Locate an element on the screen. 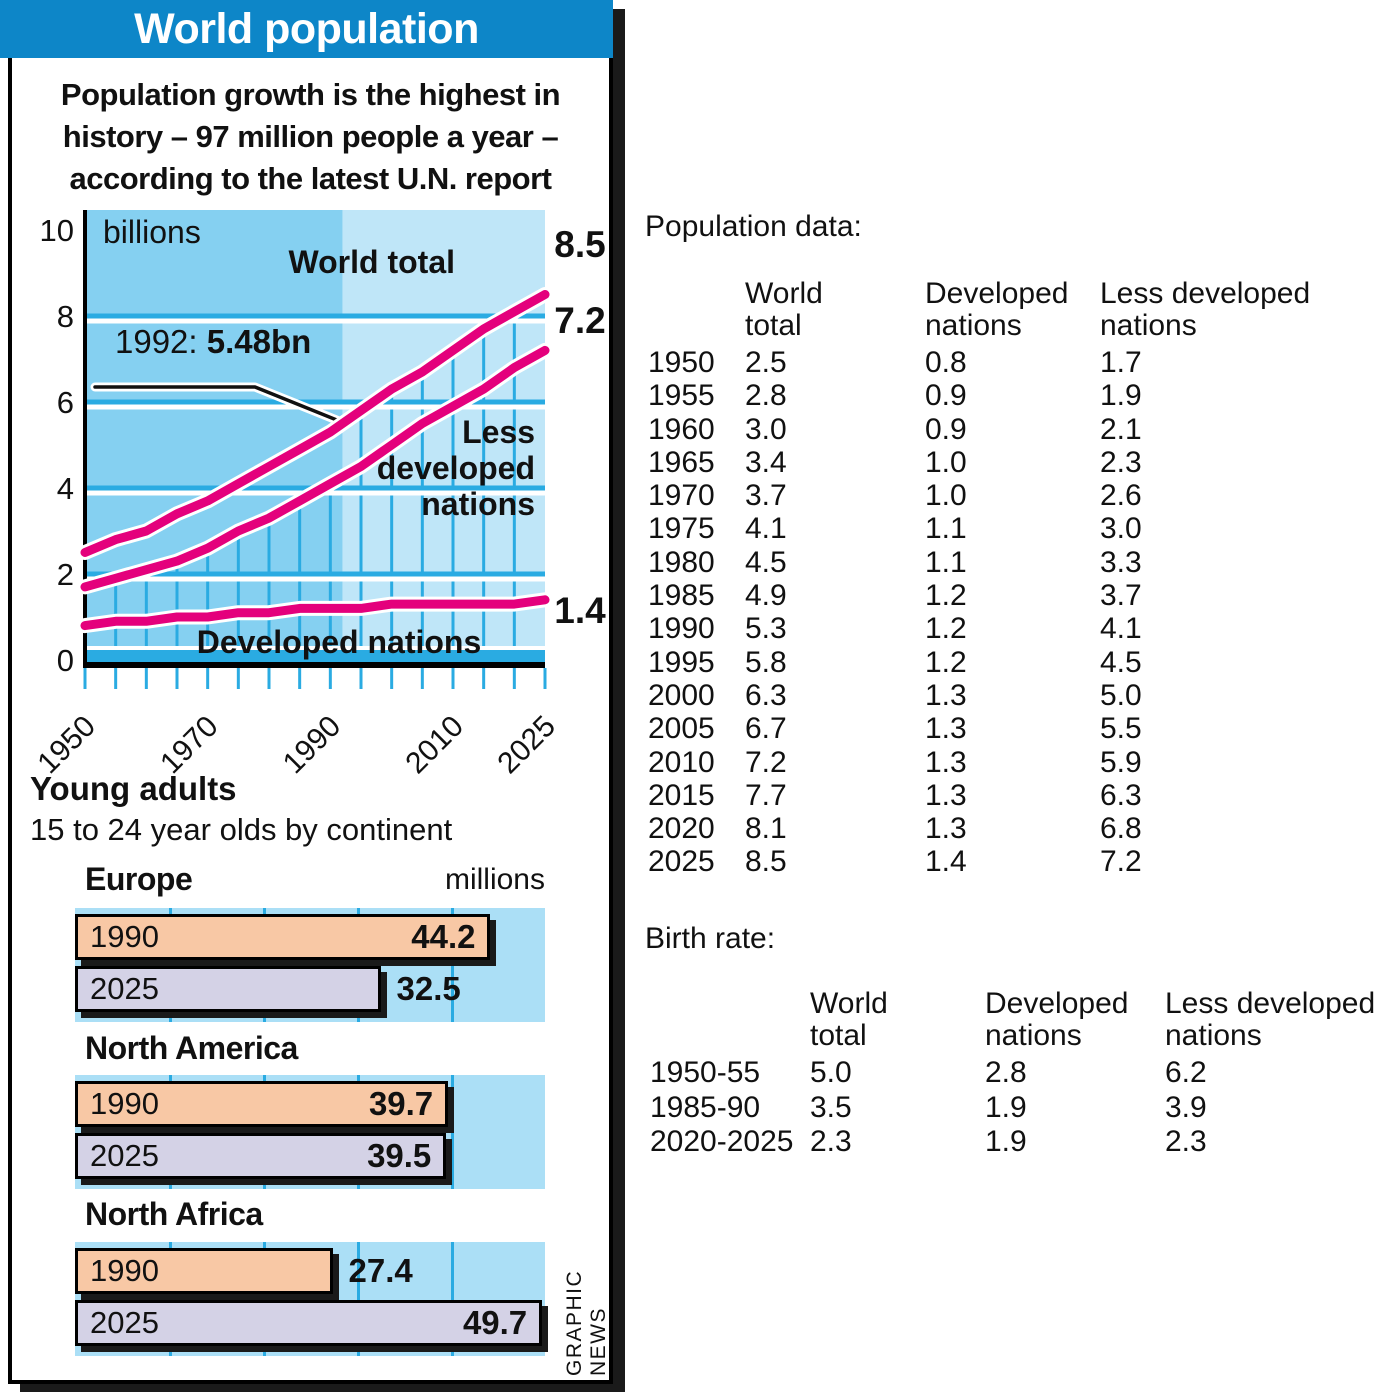  svg-text: 10 is located at coordinates (57, 230).